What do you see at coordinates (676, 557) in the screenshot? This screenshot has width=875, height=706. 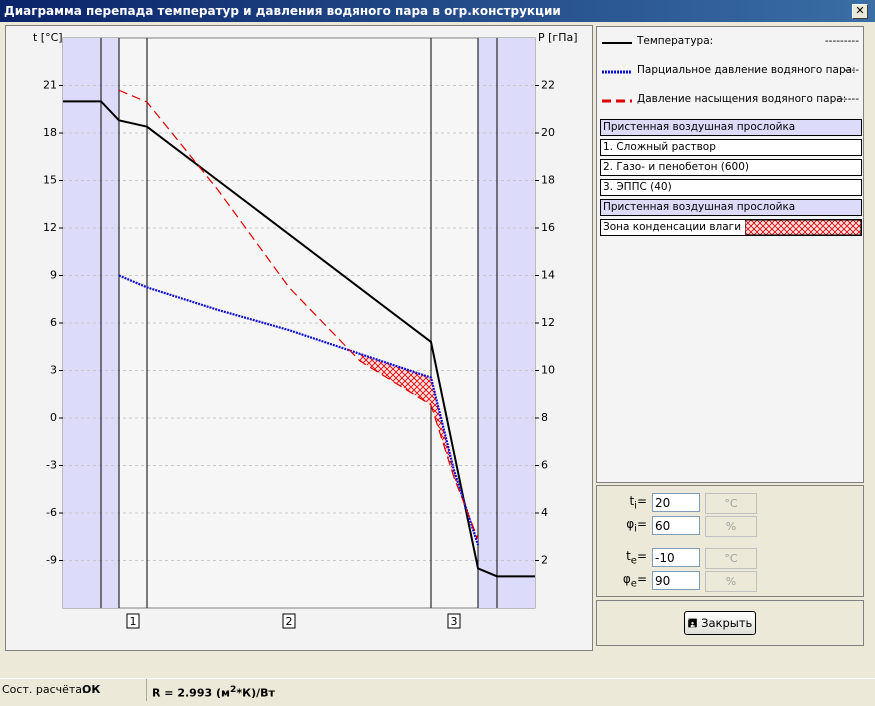 I see `input-field: -10` at bounding box center [676, 557].